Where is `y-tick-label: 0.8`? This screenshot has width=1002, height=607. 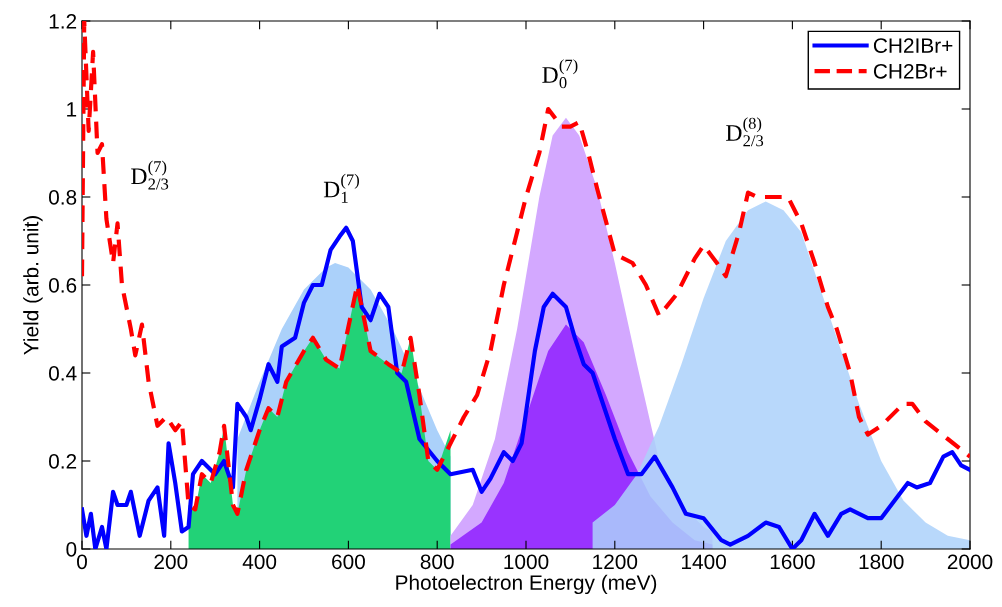
y-tick-label: 0.8 is located at coordinates (62, 197).